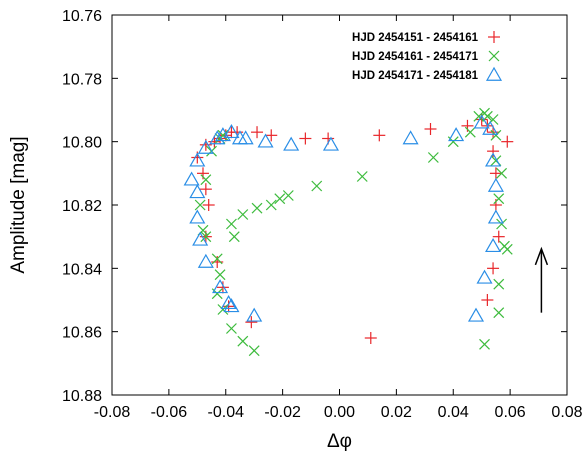  I want to click on x-tick-label: 0.04, so click(453, 412).